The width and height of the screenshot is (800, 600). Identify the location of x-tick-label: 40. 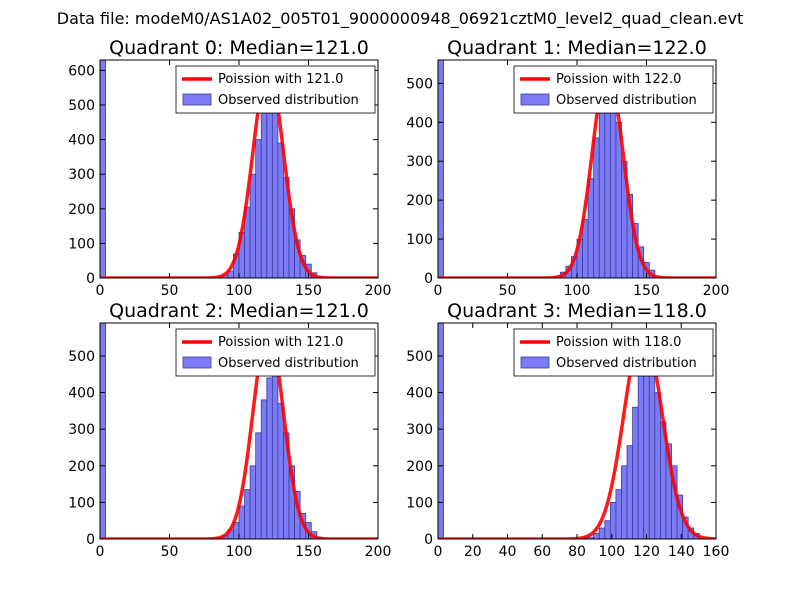
(508, 552).